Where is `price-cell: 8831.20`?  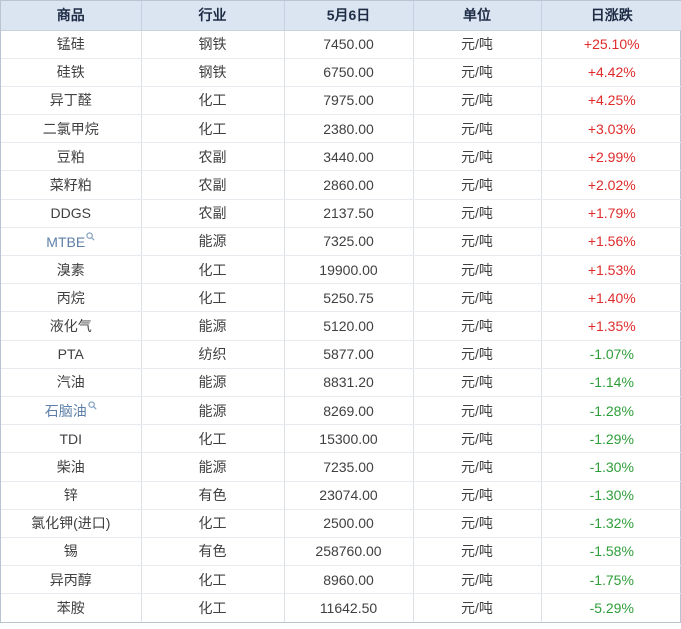
price-cell: 8831.20 is located at coordinates (349, 382).